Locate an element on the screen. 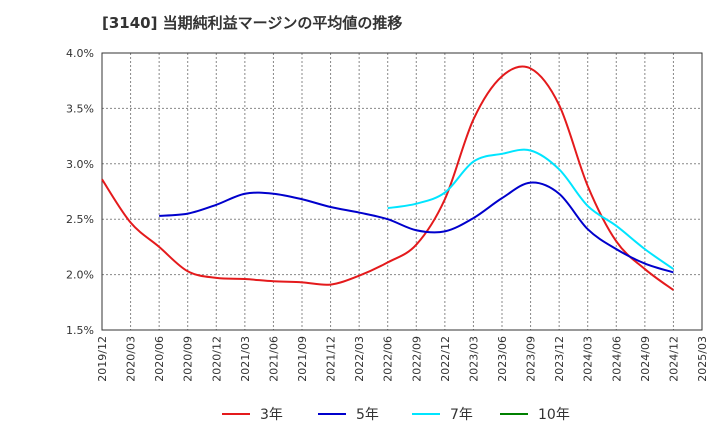 This screenshot has height=440, width=720. x-tick-label: 2021/03 is located at coordinates (245, 359).